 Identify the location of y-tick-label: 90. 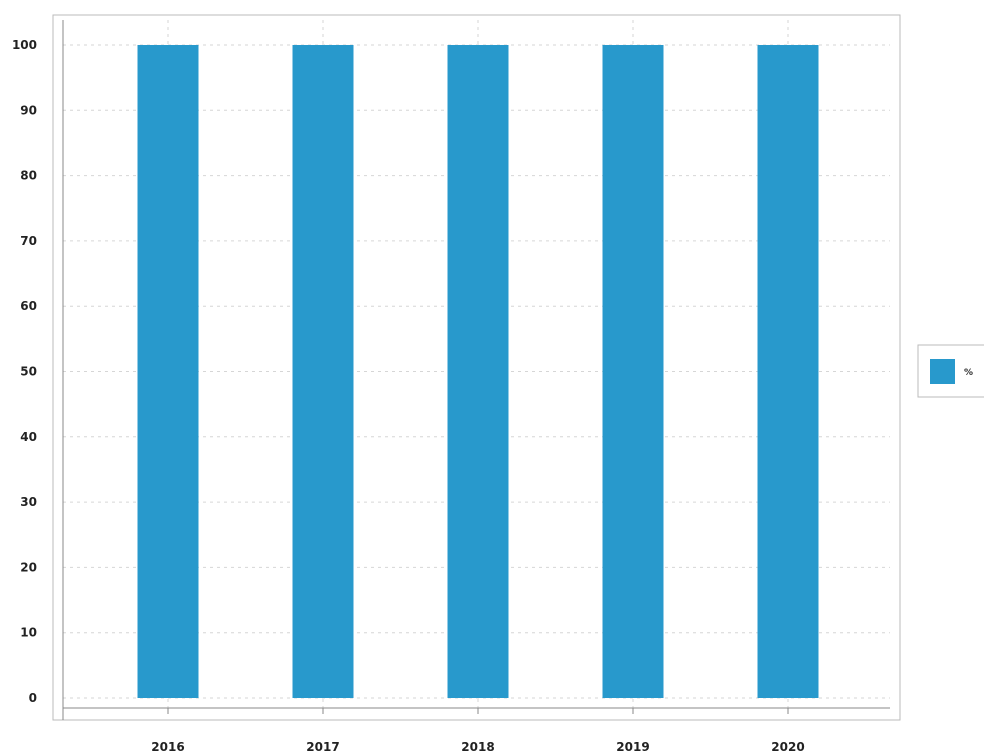
(28, 110).